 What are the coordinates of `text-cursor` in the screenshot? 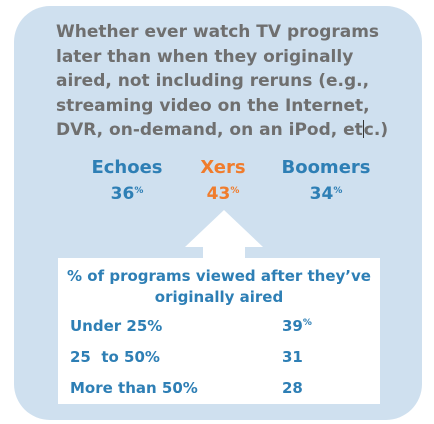 It's located at (363, 129).